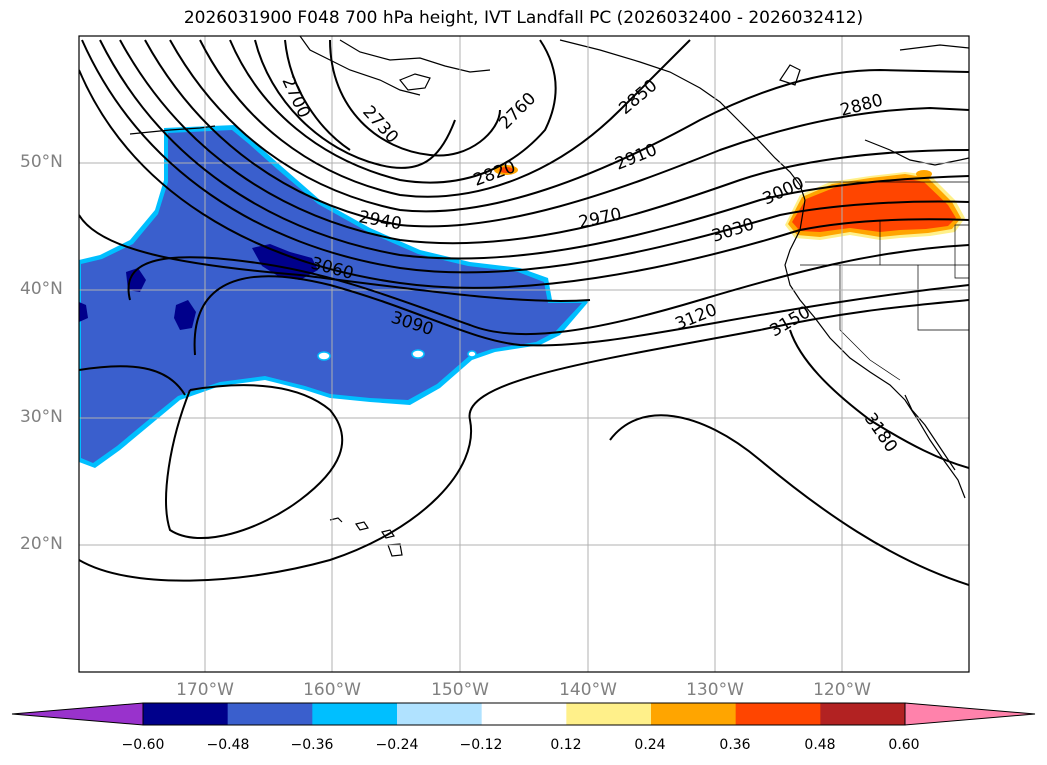 The height and width of the screenshot is (765, 1047). Describe the element at coordinates (312, 745) in the screenshot. I see `colorbar-tick: −0.36` at that location.